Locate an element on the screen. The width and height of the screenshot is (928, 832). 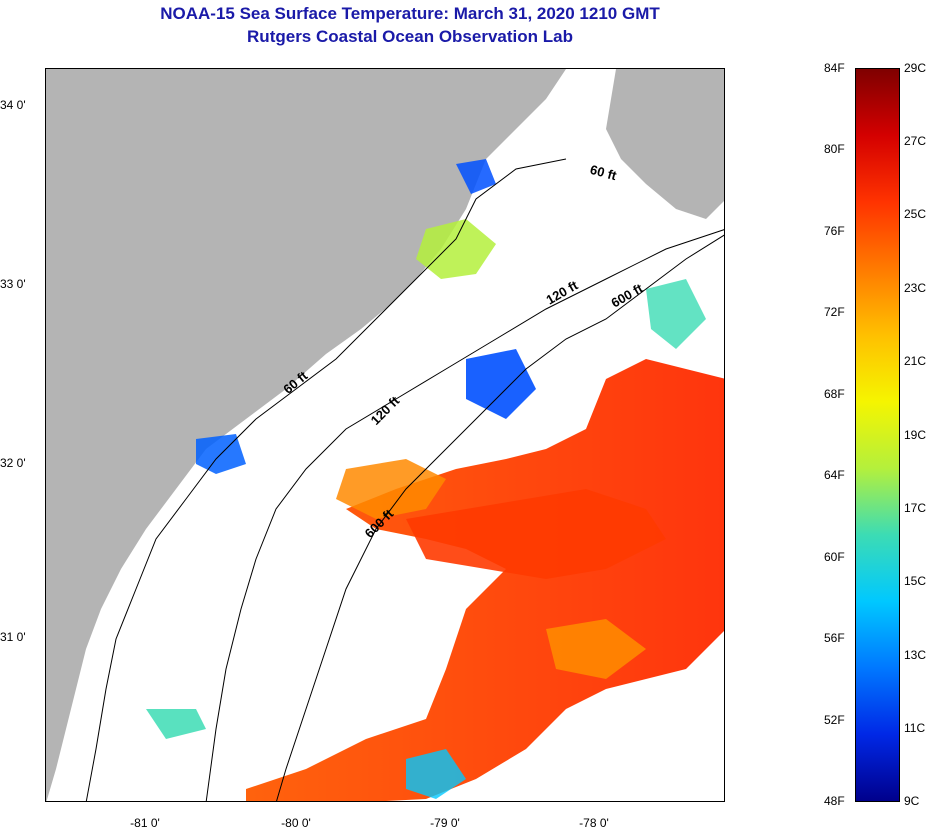
lat-tick-label: 32 0' is located at coordinates (13, 463).